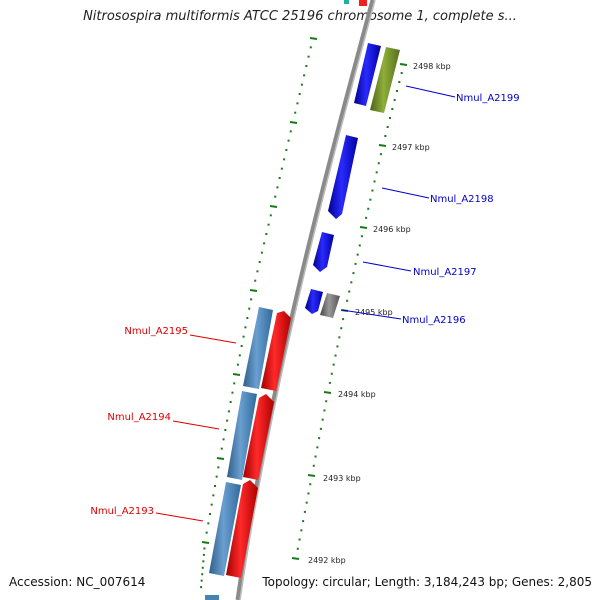 The width and height of the screenshot is (600, 600). Describe the element at coordinates (367, 74) in the screenshot. I see `gene-nmul-a2199-cds` at that location.